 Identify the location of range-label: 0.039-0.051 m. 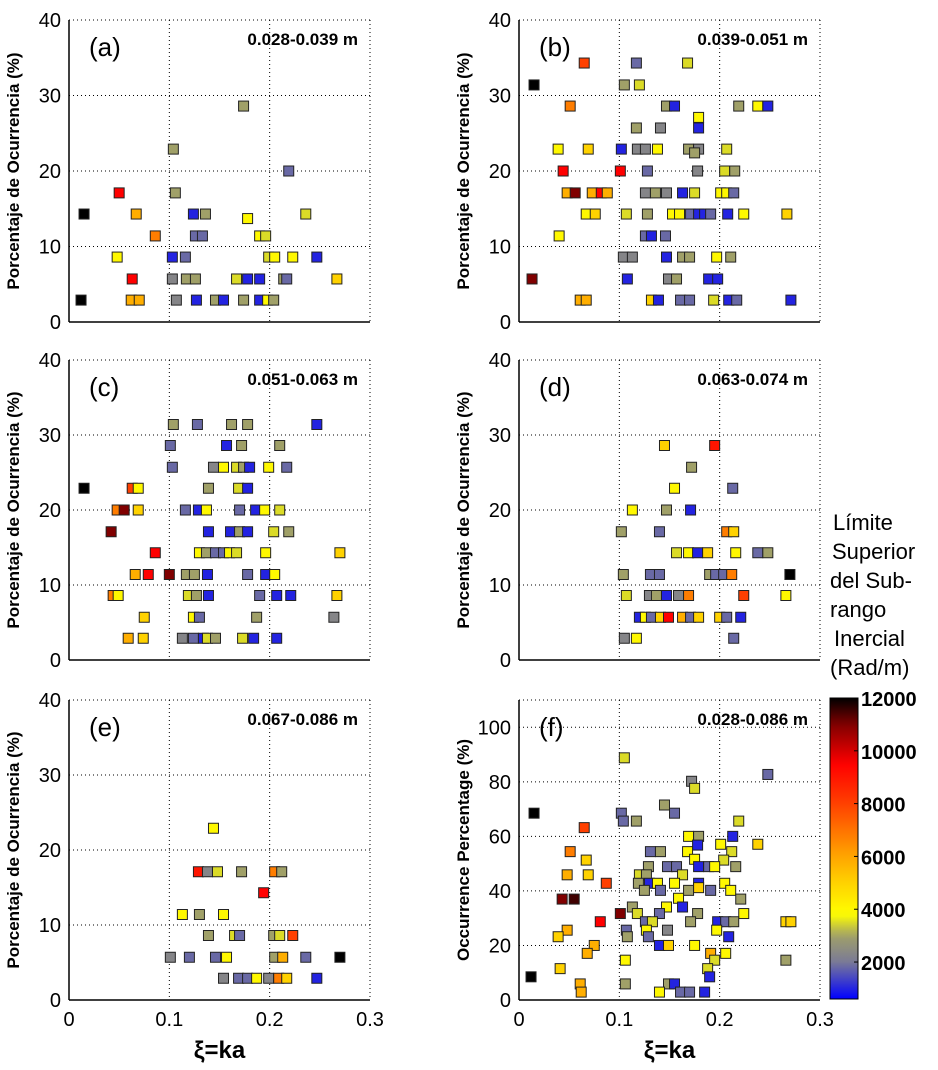
(752, 39).